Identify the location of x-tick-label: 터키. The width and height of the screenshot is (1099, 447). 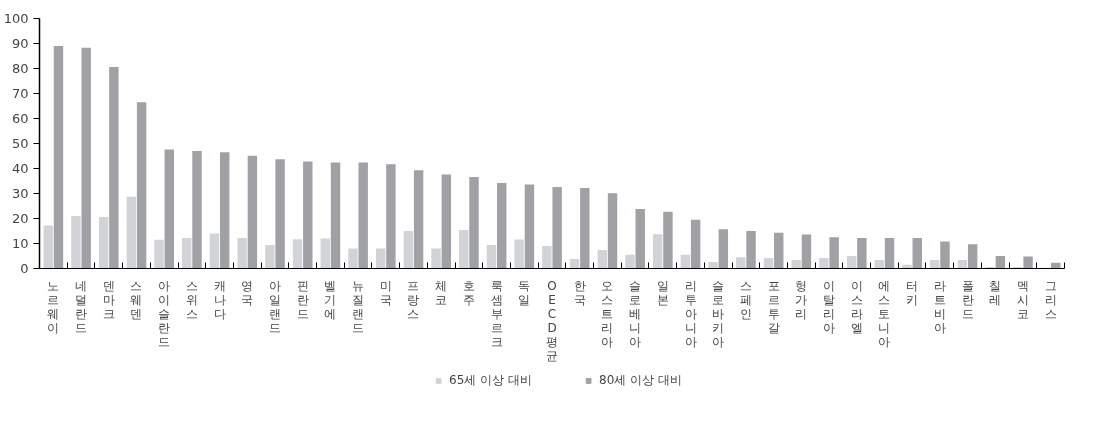
(912, 292).